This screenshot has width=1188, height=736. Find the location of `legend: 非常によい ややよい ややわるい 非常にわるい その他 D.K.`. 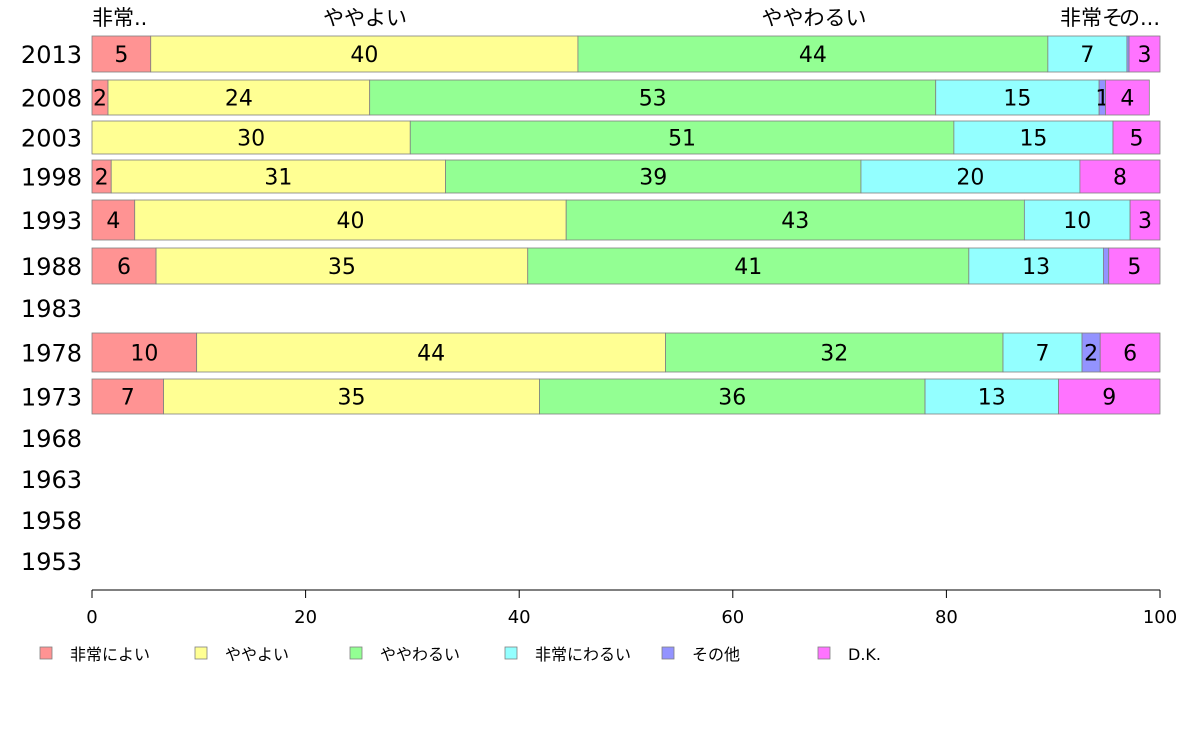

legend: 非常によい ややよい ややわるい 非常にわるい その他 D.K. is located at coordinates (460, 654).